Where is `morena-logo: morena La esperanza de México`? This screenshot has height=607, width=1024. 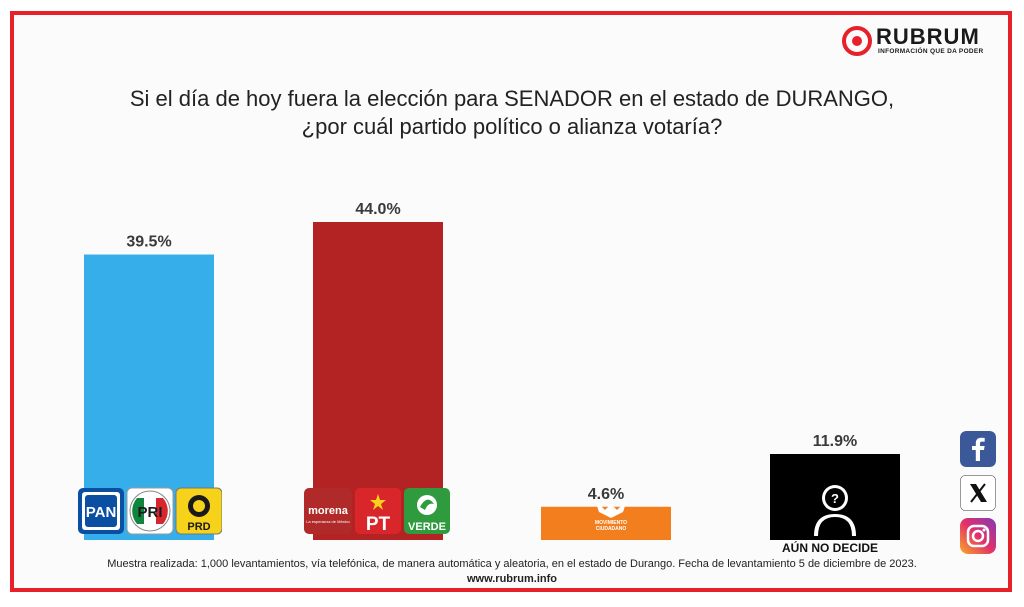 morena-logo: morena La esperanza de México is located at coordinates (328, 511).